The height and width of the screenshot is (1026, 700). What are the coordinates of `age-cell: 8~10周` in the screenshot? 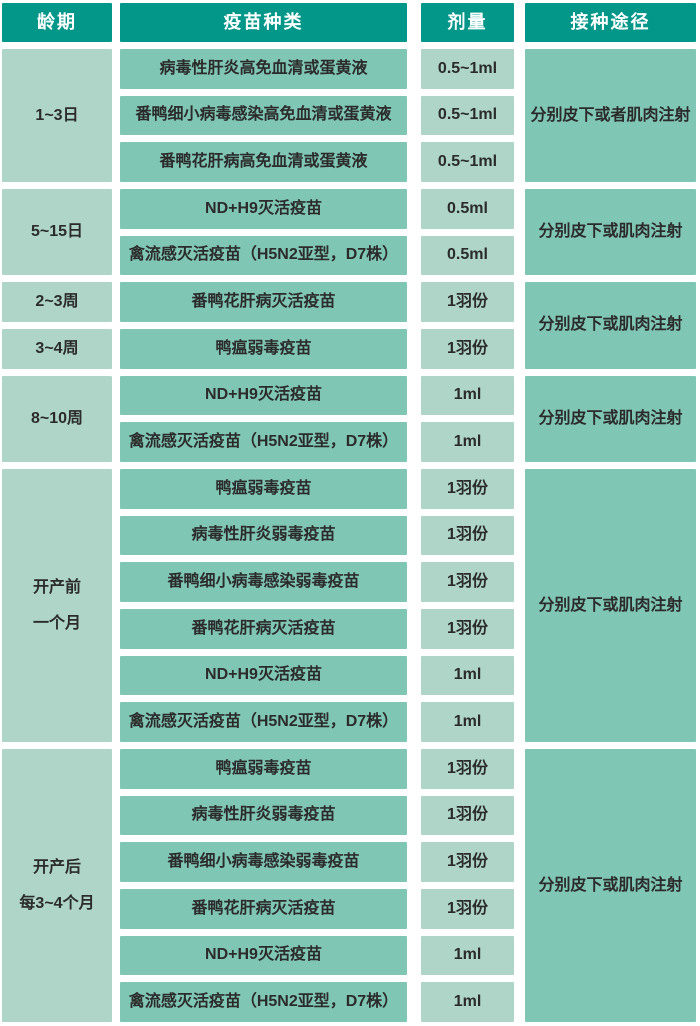 It's located at (57, 418).